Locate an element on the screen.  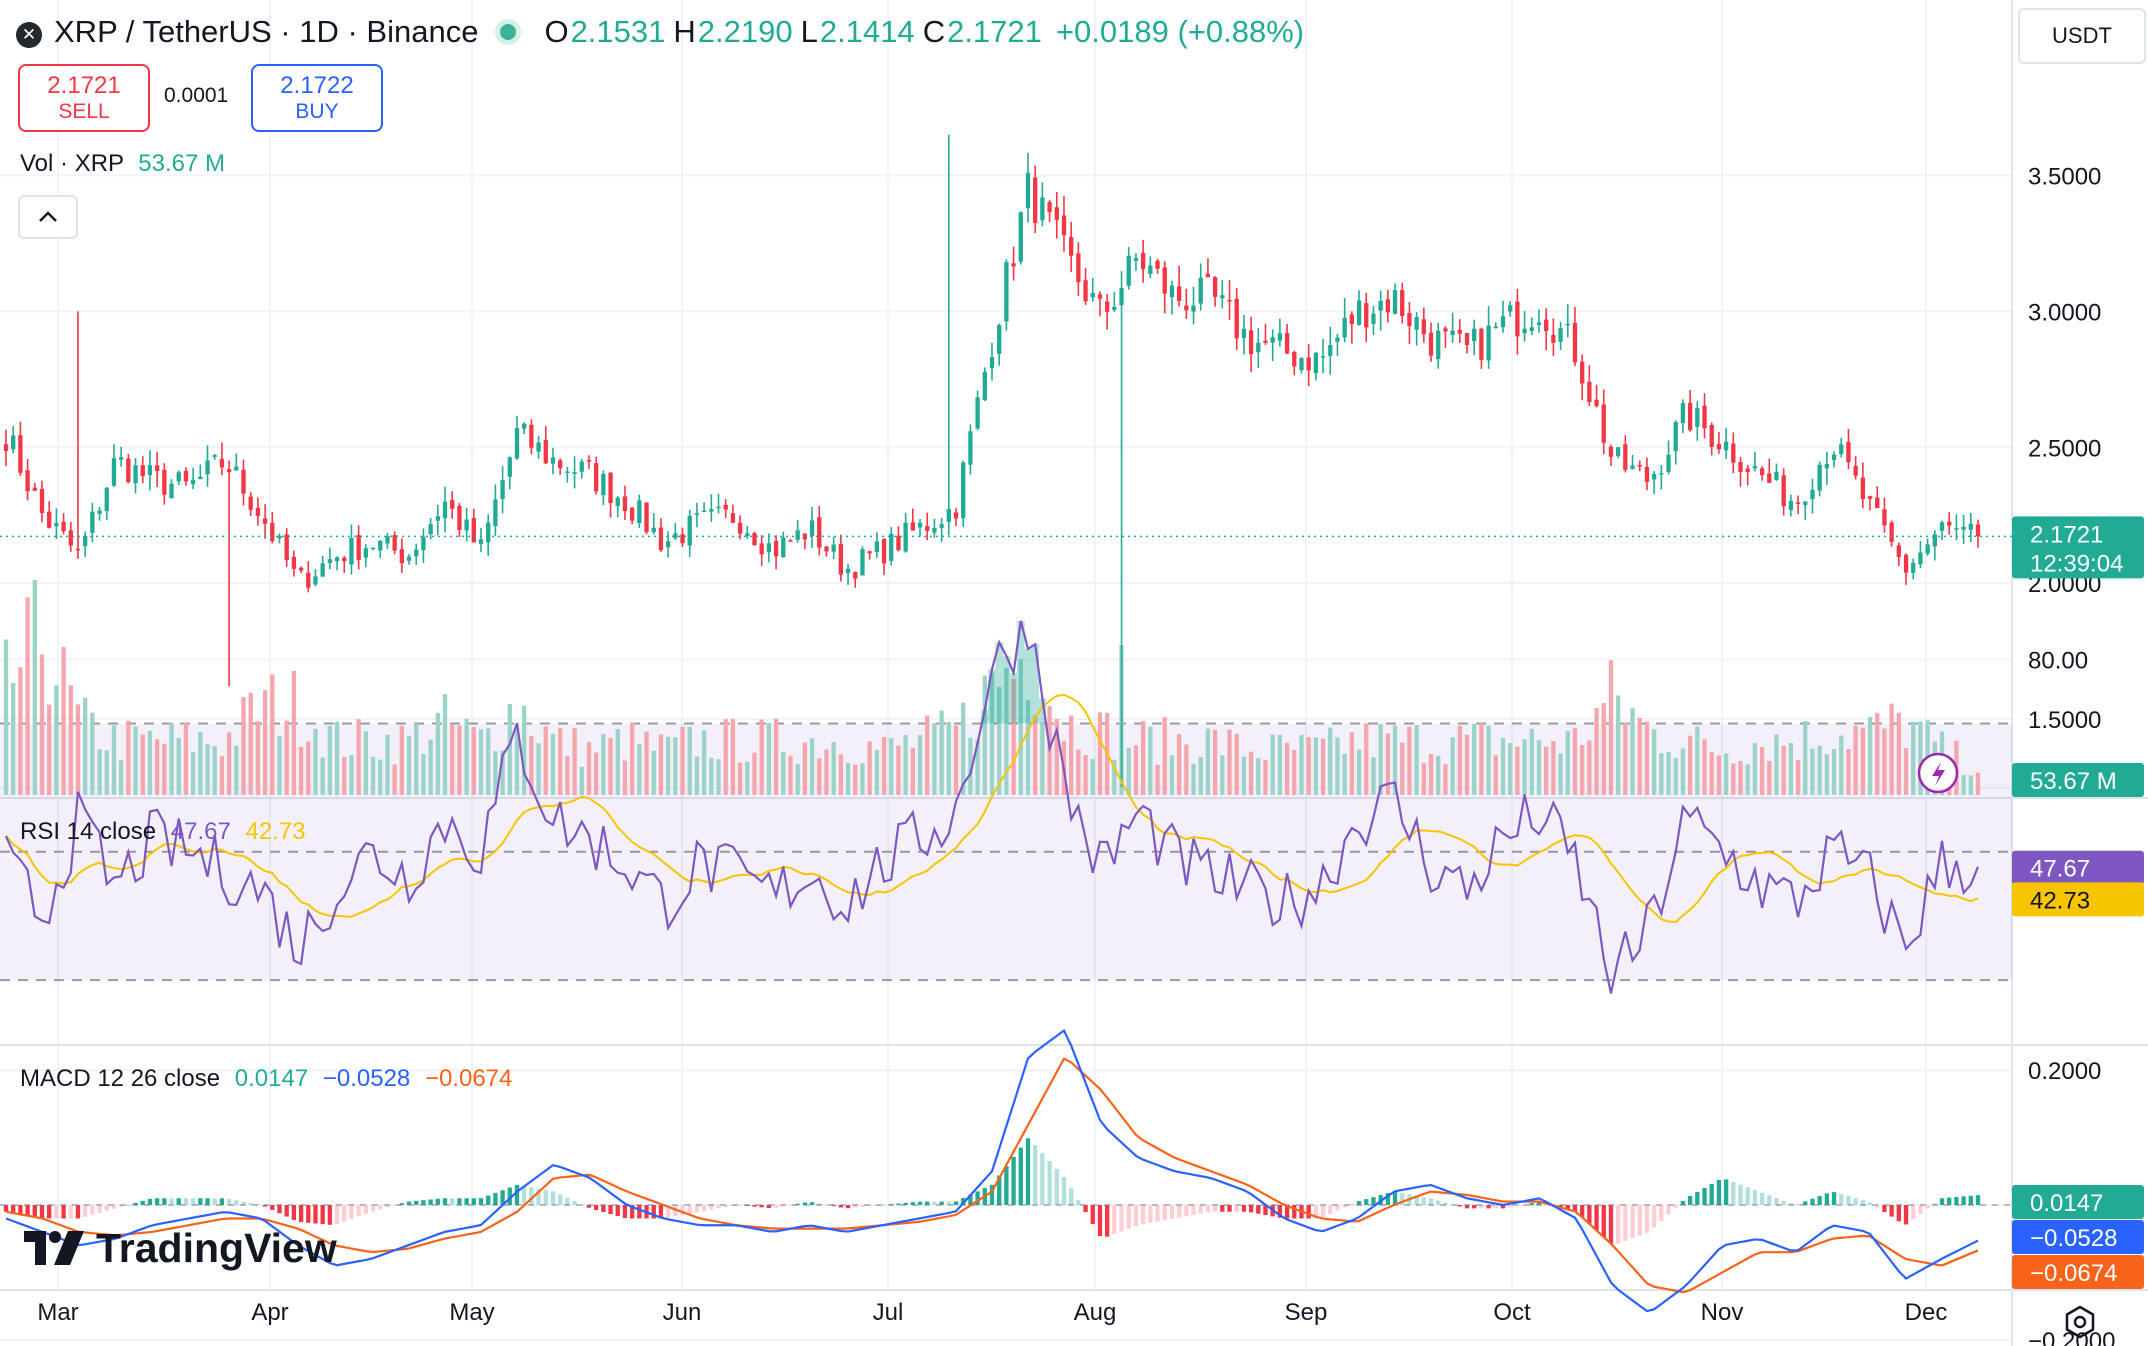
tradingview-logo: TradingView is located at coordinates (180, 1248).